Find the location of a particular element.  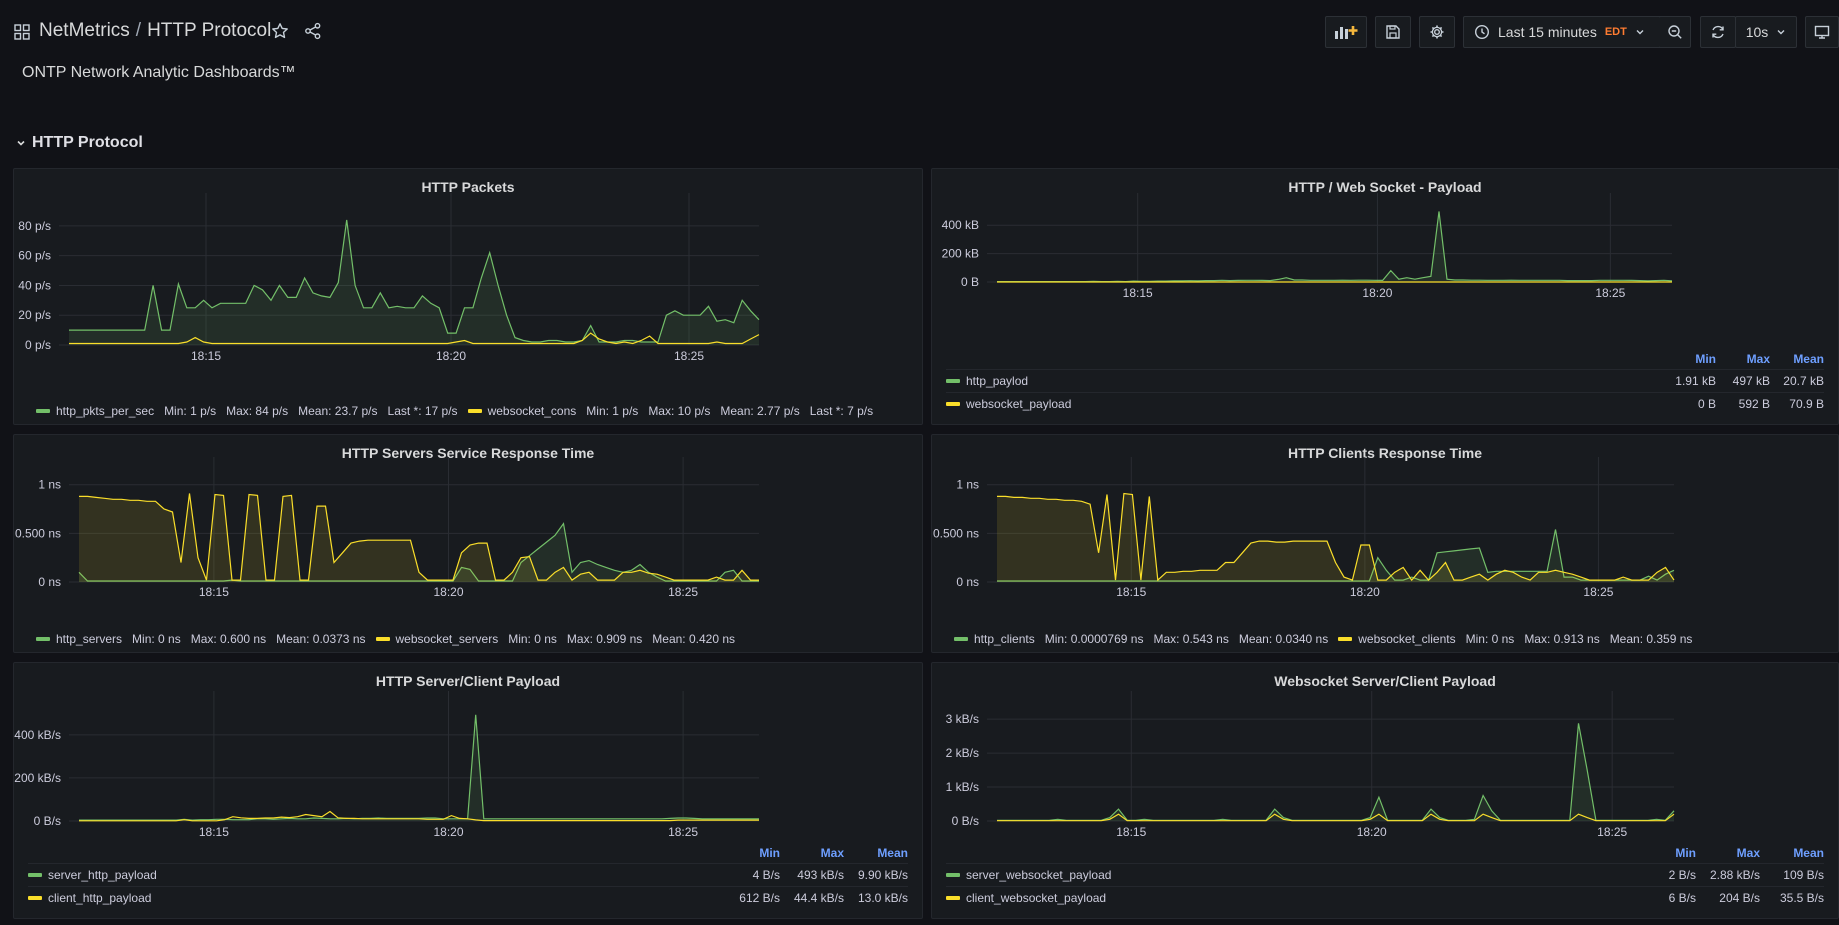

legend-item: websocket_servers is located at coordinates (437, 639).